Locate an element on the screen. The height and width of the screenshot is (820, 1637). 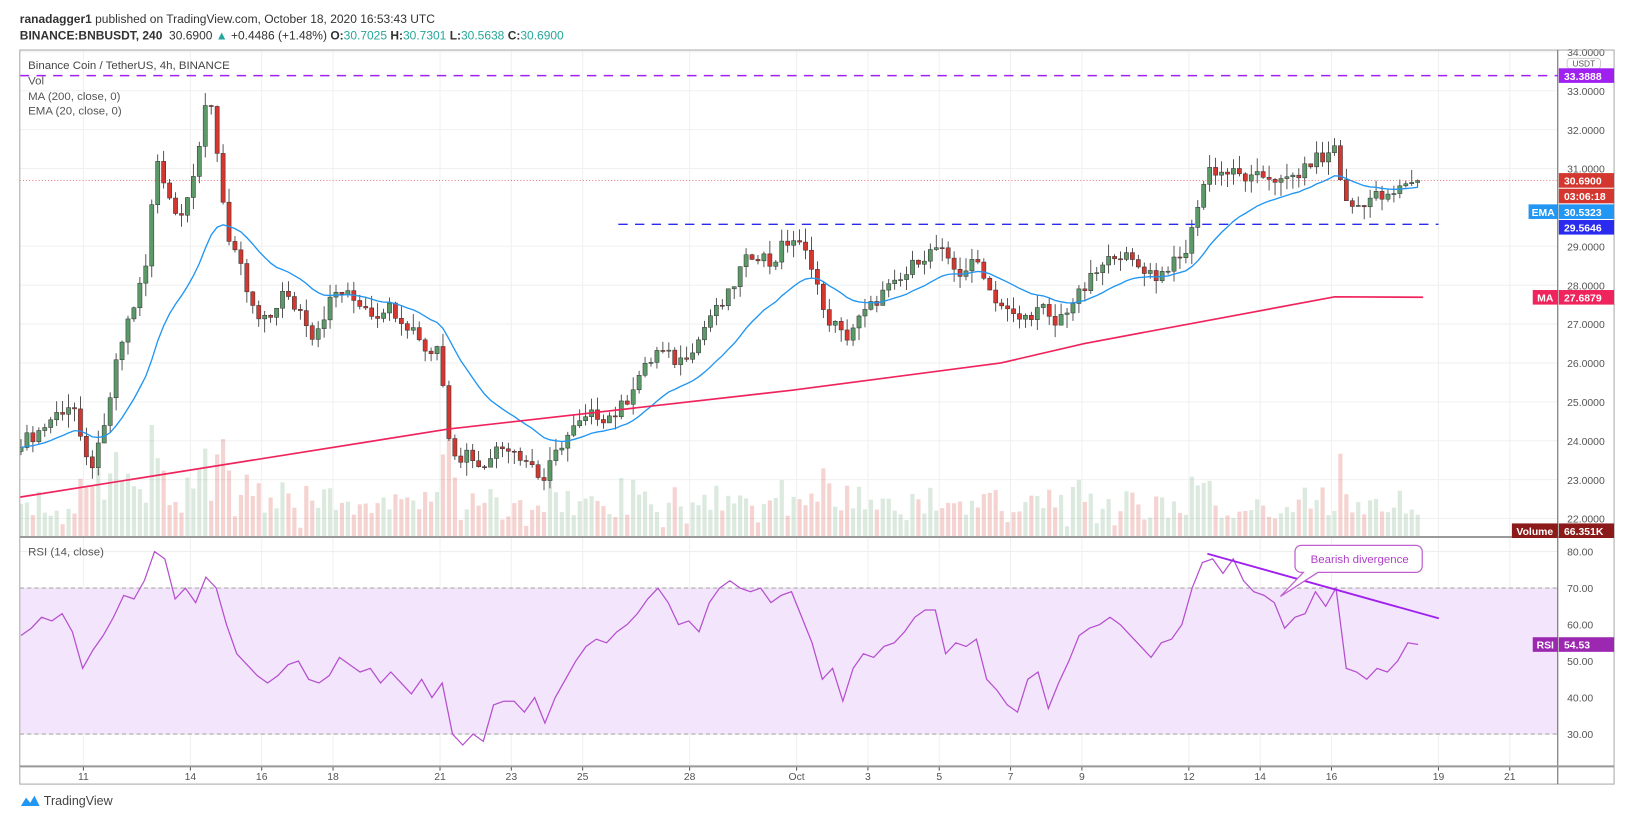
callout-text: Bearish divergence is located at coordinates (1360, 560).